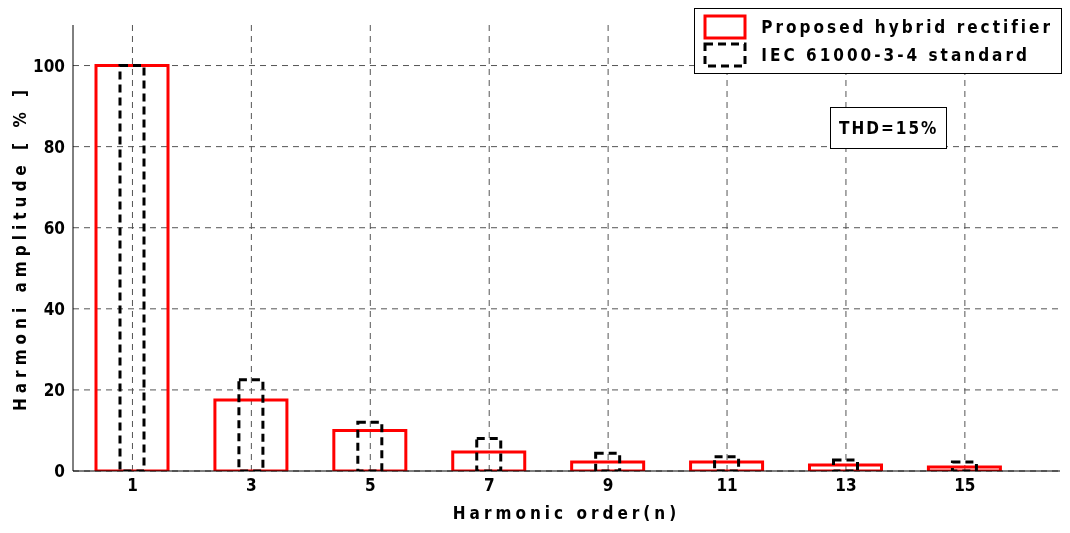  What do you see at coordinates (907, 27) in the screenshot?
I see `legend-label: Proposed hybrid rectifier` at bounding box center [907, 27].